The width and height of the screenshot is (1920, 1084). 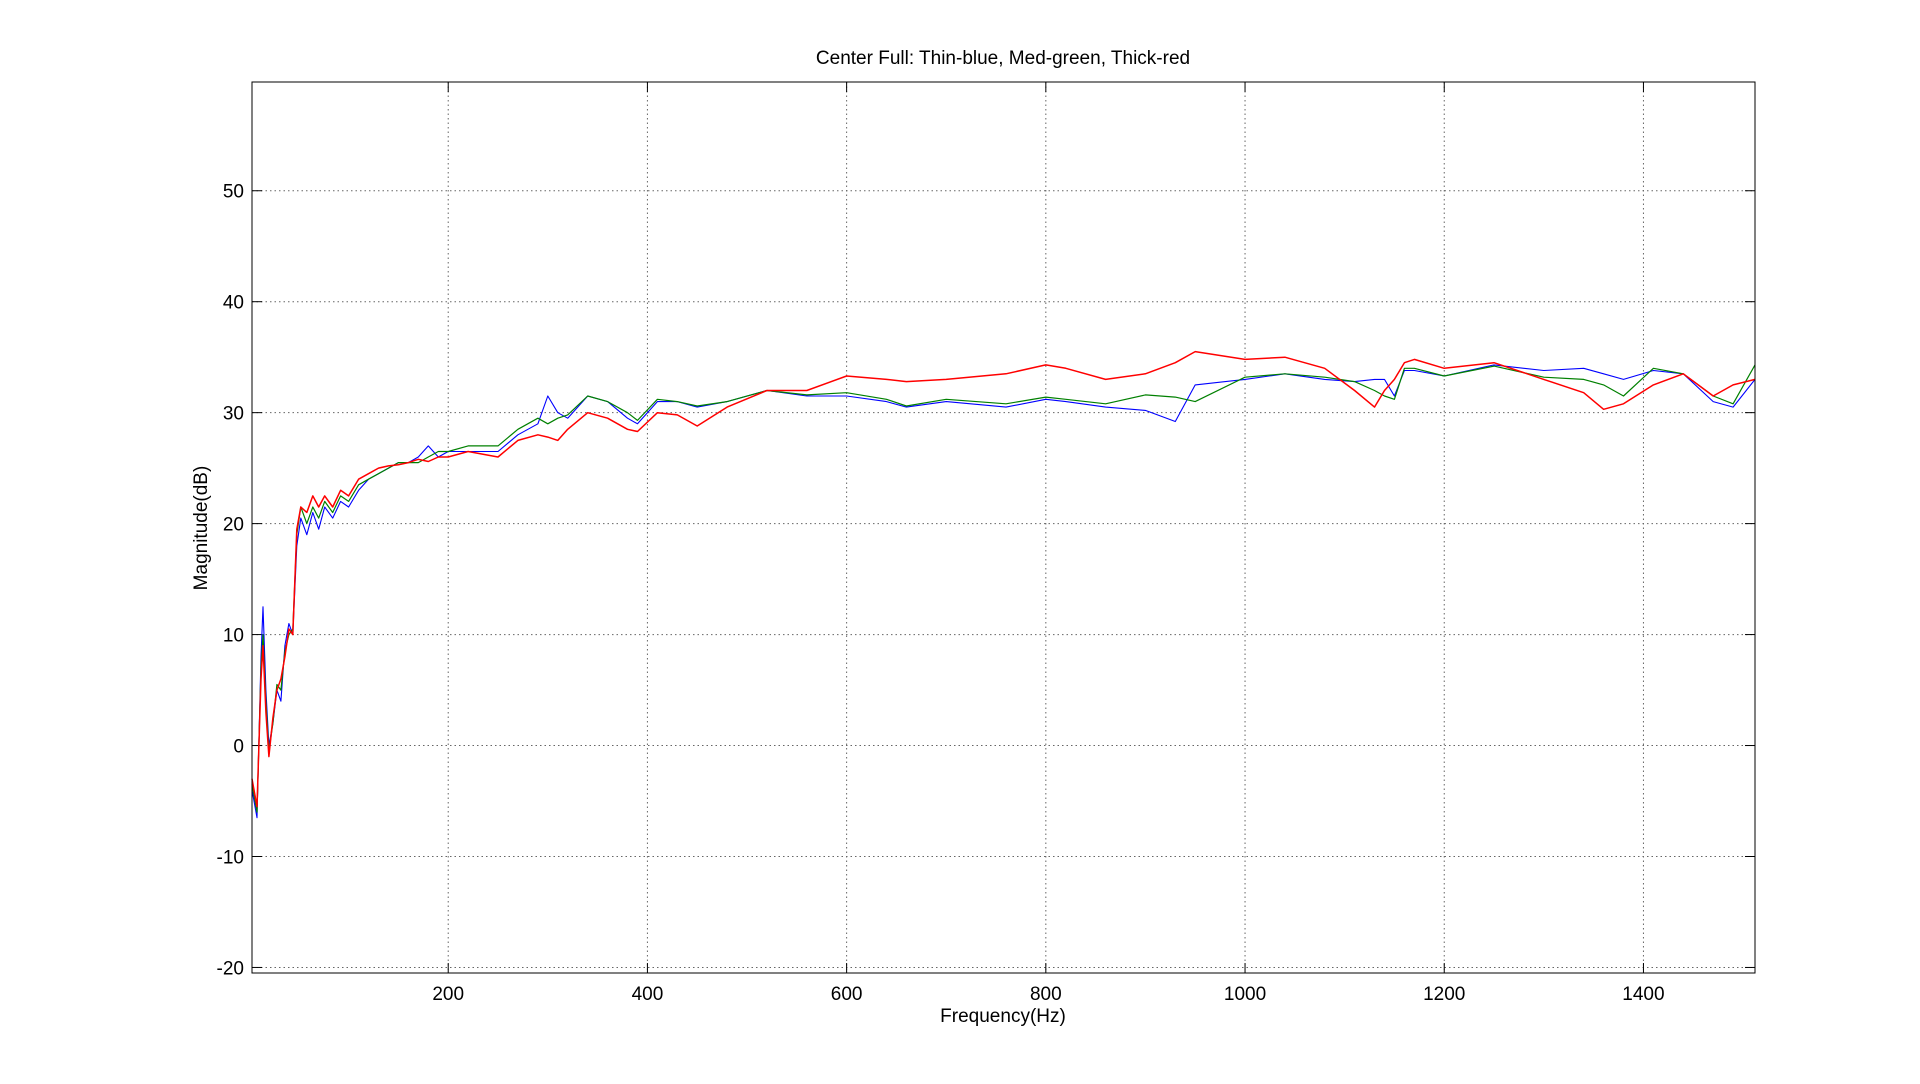 What do you see at coordinates (1003, 1016) in the screenshot?
I see `x-axis-label: Frequency(Hz)` at bounding box center [1003, 1016].